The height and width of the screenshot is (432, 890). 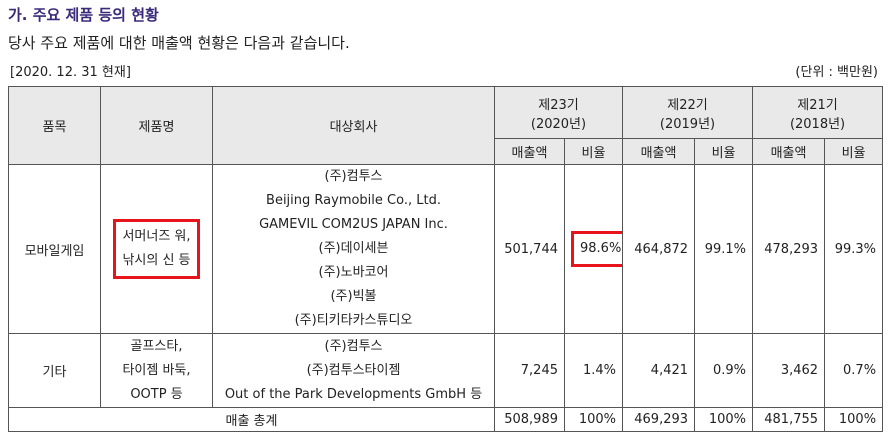 I want to click on cell-sales: 478,293, so click(x=789, y=249).